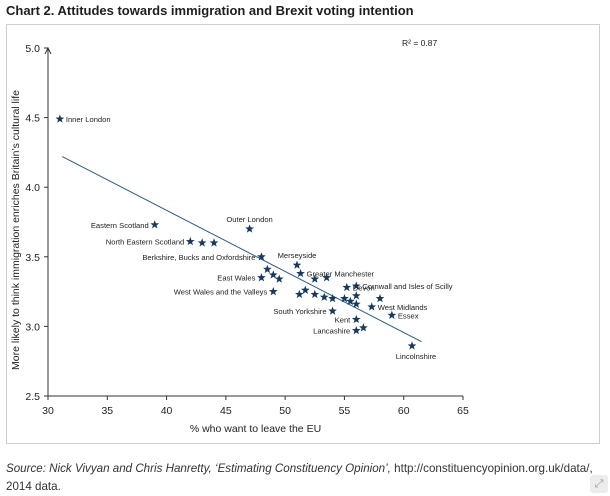 This screenshot has height=496, width=610. Describe the element at coordinates (107, 411) in the screenshot. I see `x-tick-label: 35` at that location.